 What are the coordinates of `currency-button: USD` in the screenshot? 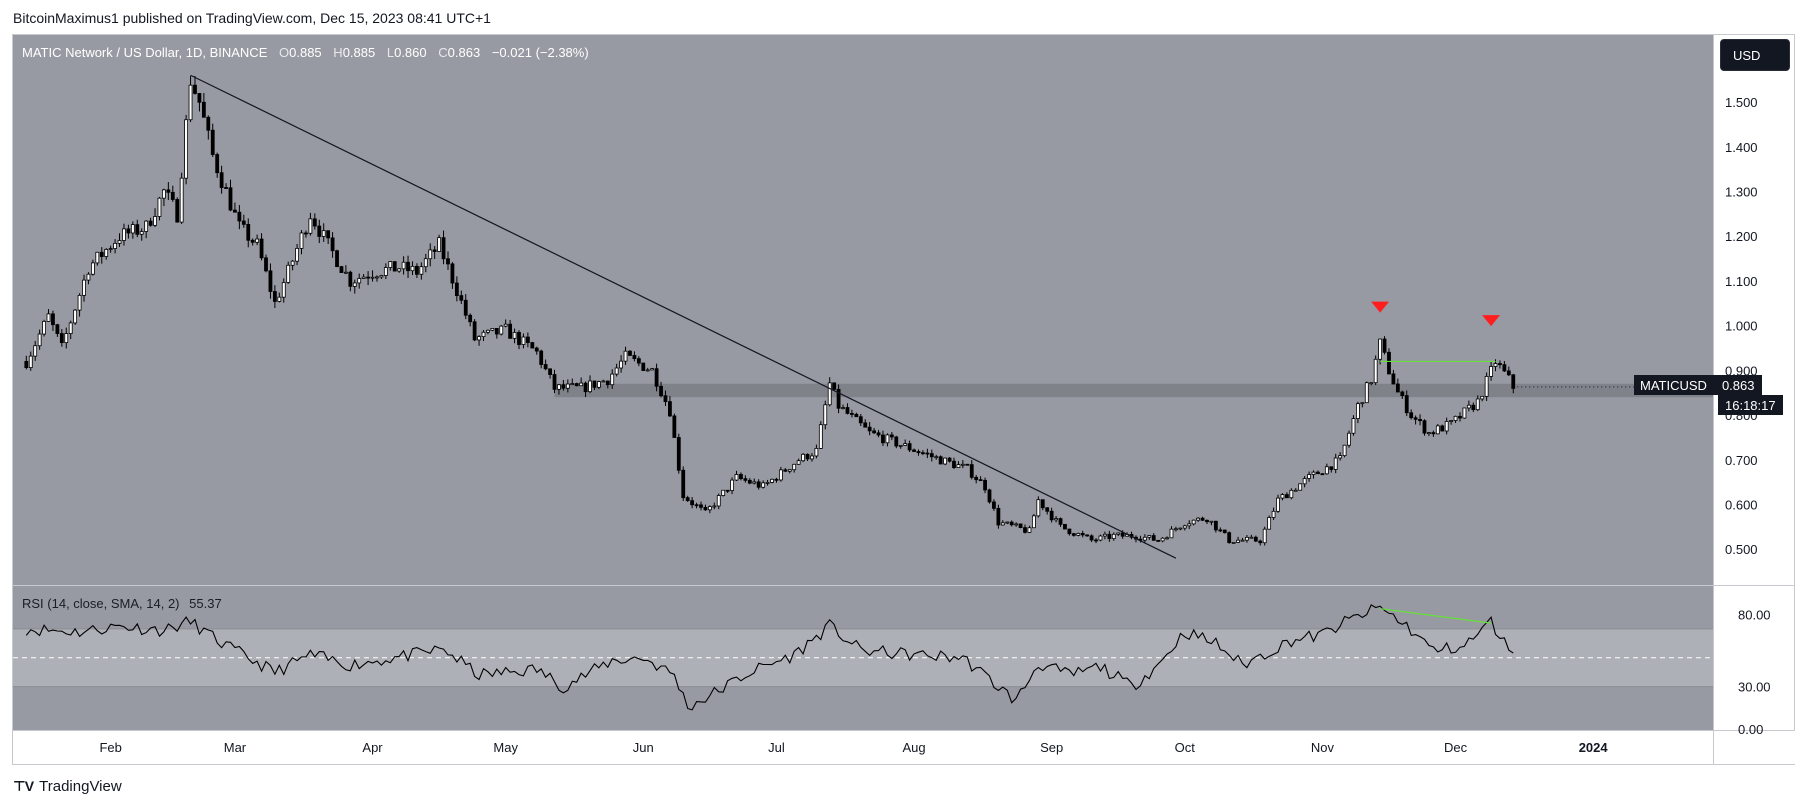 It's located at (1755, 55).